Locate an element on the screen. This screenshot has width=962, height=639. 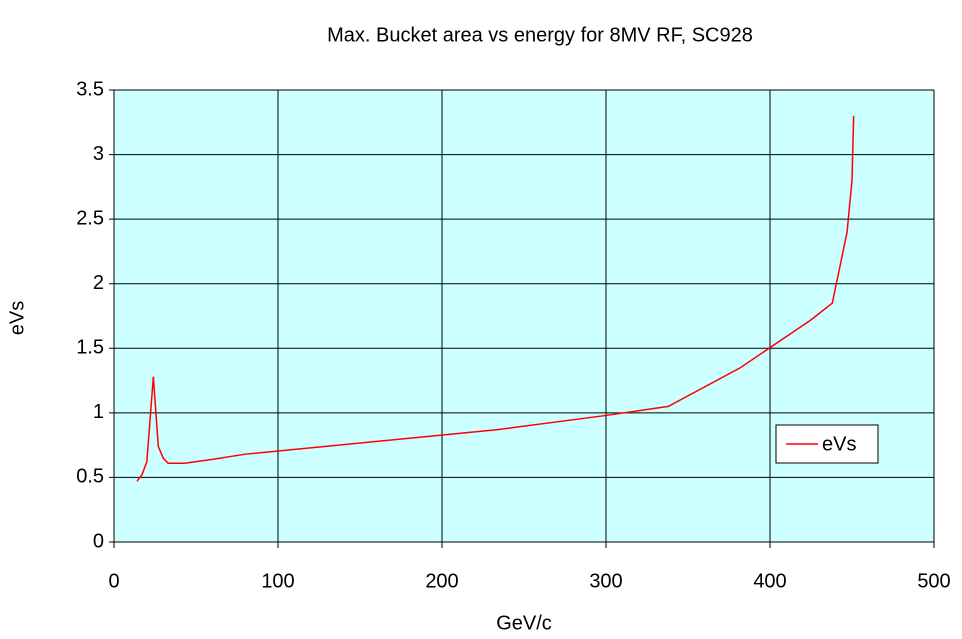
y-tick-label: 3 is located at coordinates (98, 154).